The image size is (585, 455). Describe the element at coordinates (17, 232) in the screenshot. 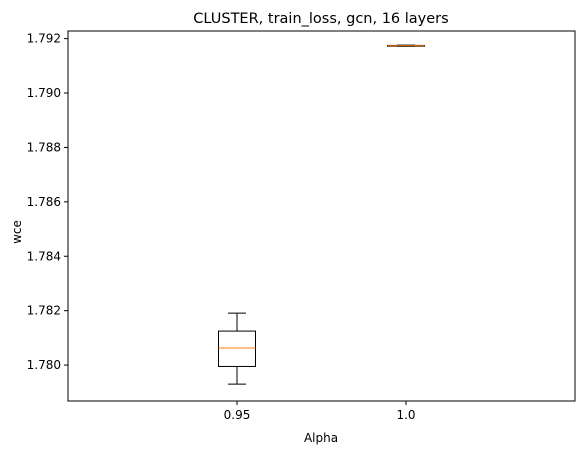

I see `y-axis-label: wce` at that location.